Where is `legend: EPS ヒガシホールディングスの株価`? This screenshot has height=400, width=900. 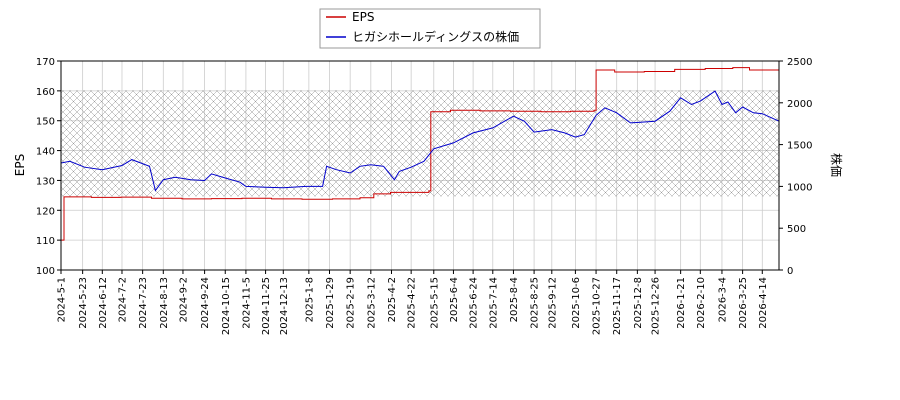 legend: EPS ヒガシホールディングスの株価 is located at coordinates (430, 28).